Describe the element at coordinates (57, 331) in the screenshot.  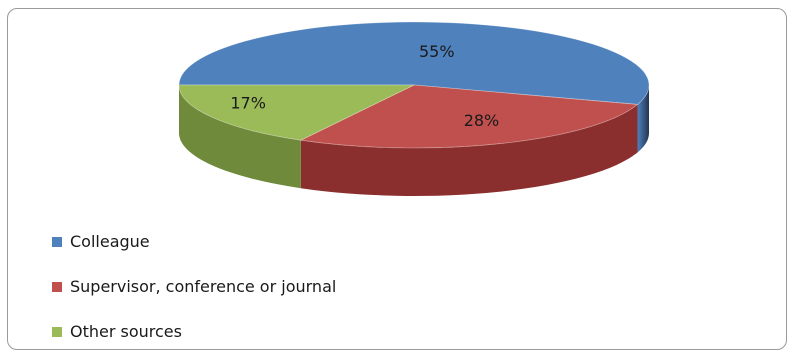
I see `legend-swatch-other` at that location.